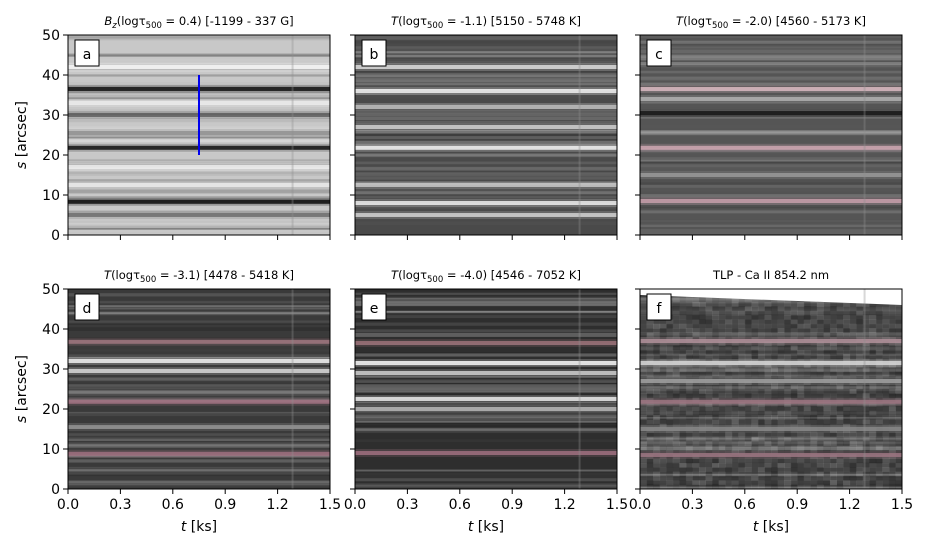 The width and height of the screenshot is (926, 553). Describe the element at coordinates (486, 203) in the screenshot. I see `feature-stripe` at that location.